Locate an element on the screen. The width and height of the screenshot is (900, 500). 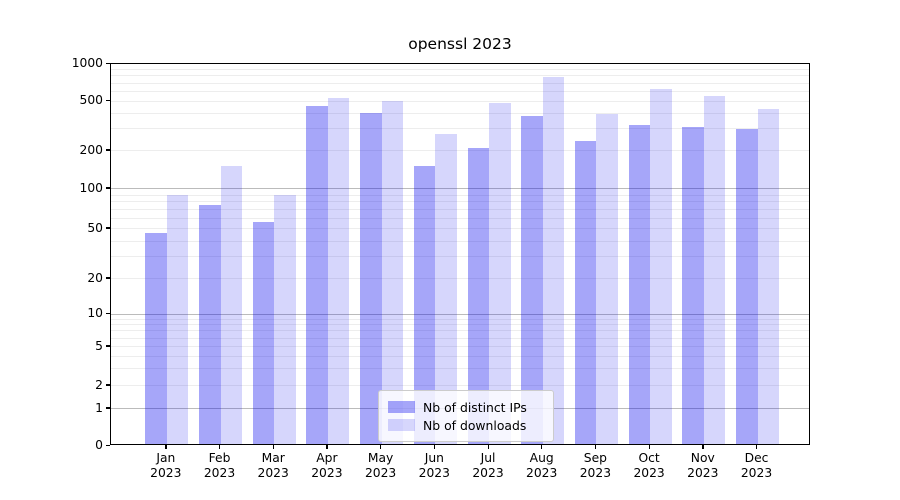
bar-ips-jun is located at coordinates (424, 305).